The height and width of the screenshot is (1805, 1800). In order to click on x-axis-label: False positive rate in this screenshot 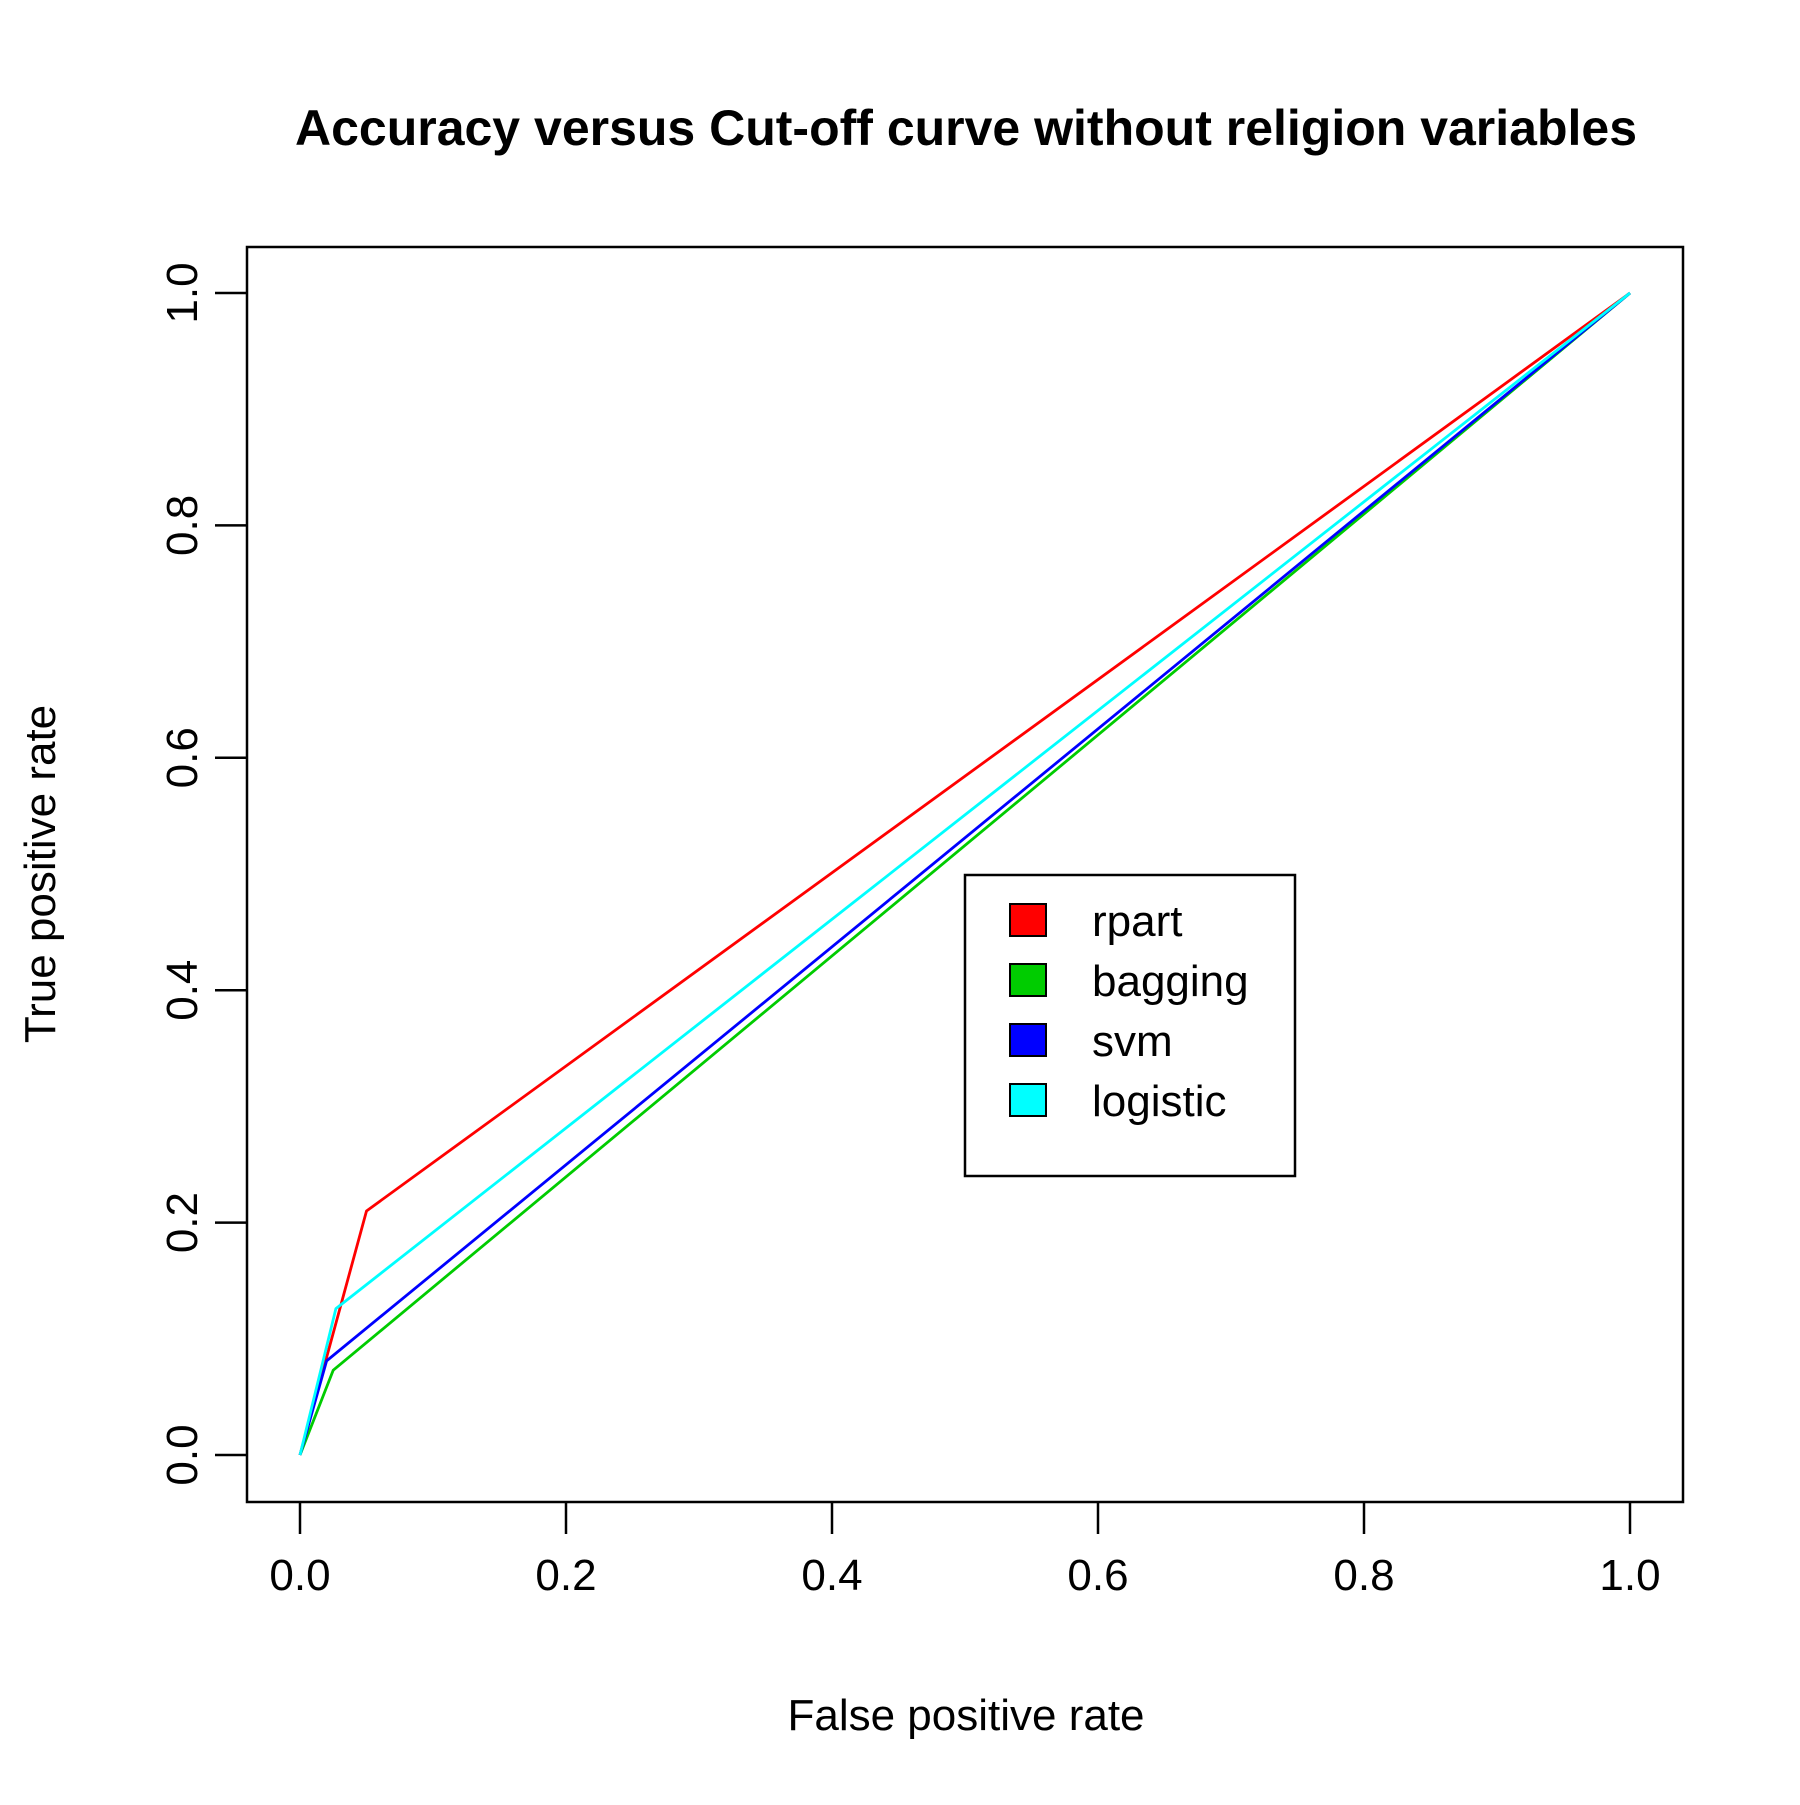, I will do `click(965, 1715)`.